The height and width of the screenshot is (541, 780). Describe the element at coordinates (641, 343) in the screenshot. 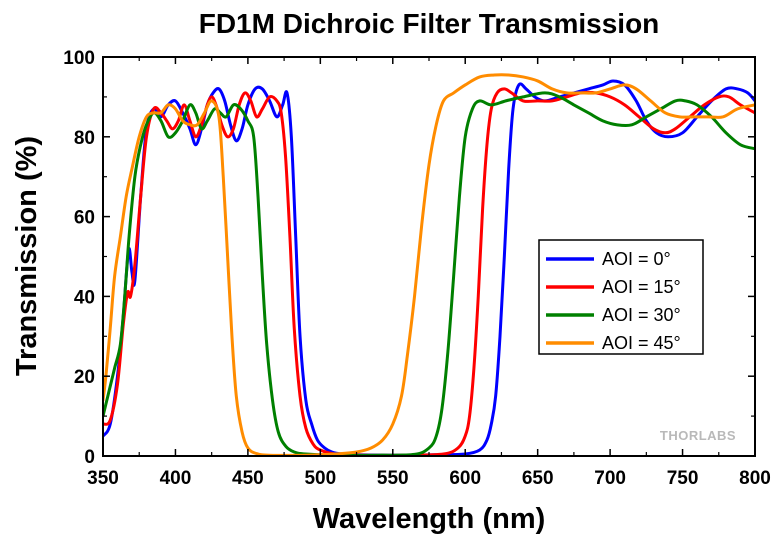

I see `legend-label-3: AOI = 45°` at that location.